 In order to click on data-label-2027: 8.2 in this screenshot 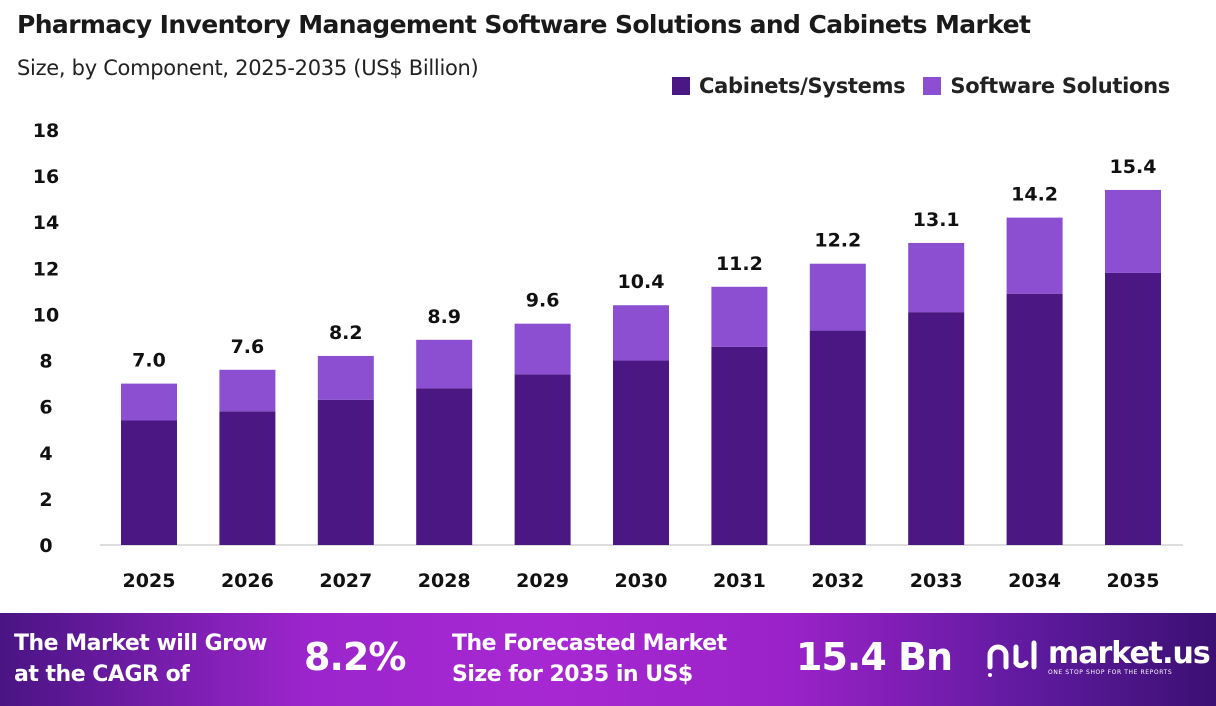, I will do `click(346, 333)`.